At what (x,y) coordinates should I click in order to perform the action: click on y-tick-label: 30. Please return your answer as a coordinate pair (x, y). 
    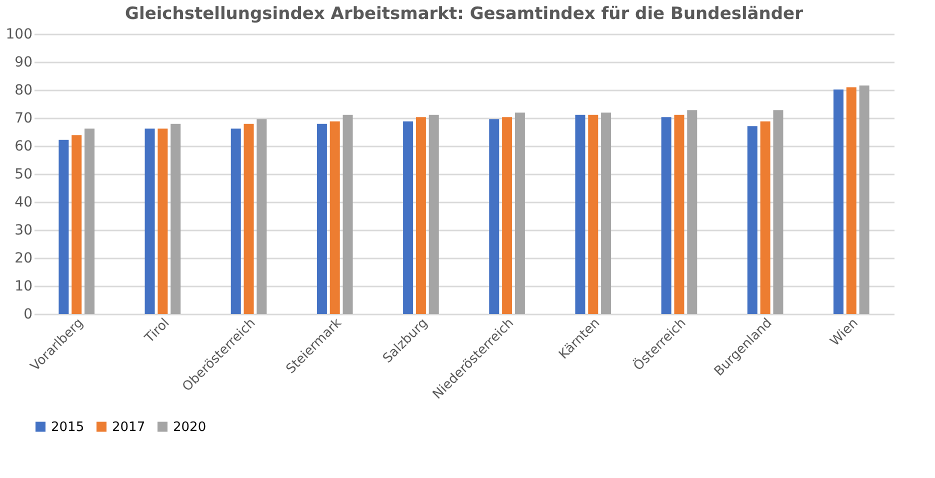
    Looking at the image, I should click on (23, 230).